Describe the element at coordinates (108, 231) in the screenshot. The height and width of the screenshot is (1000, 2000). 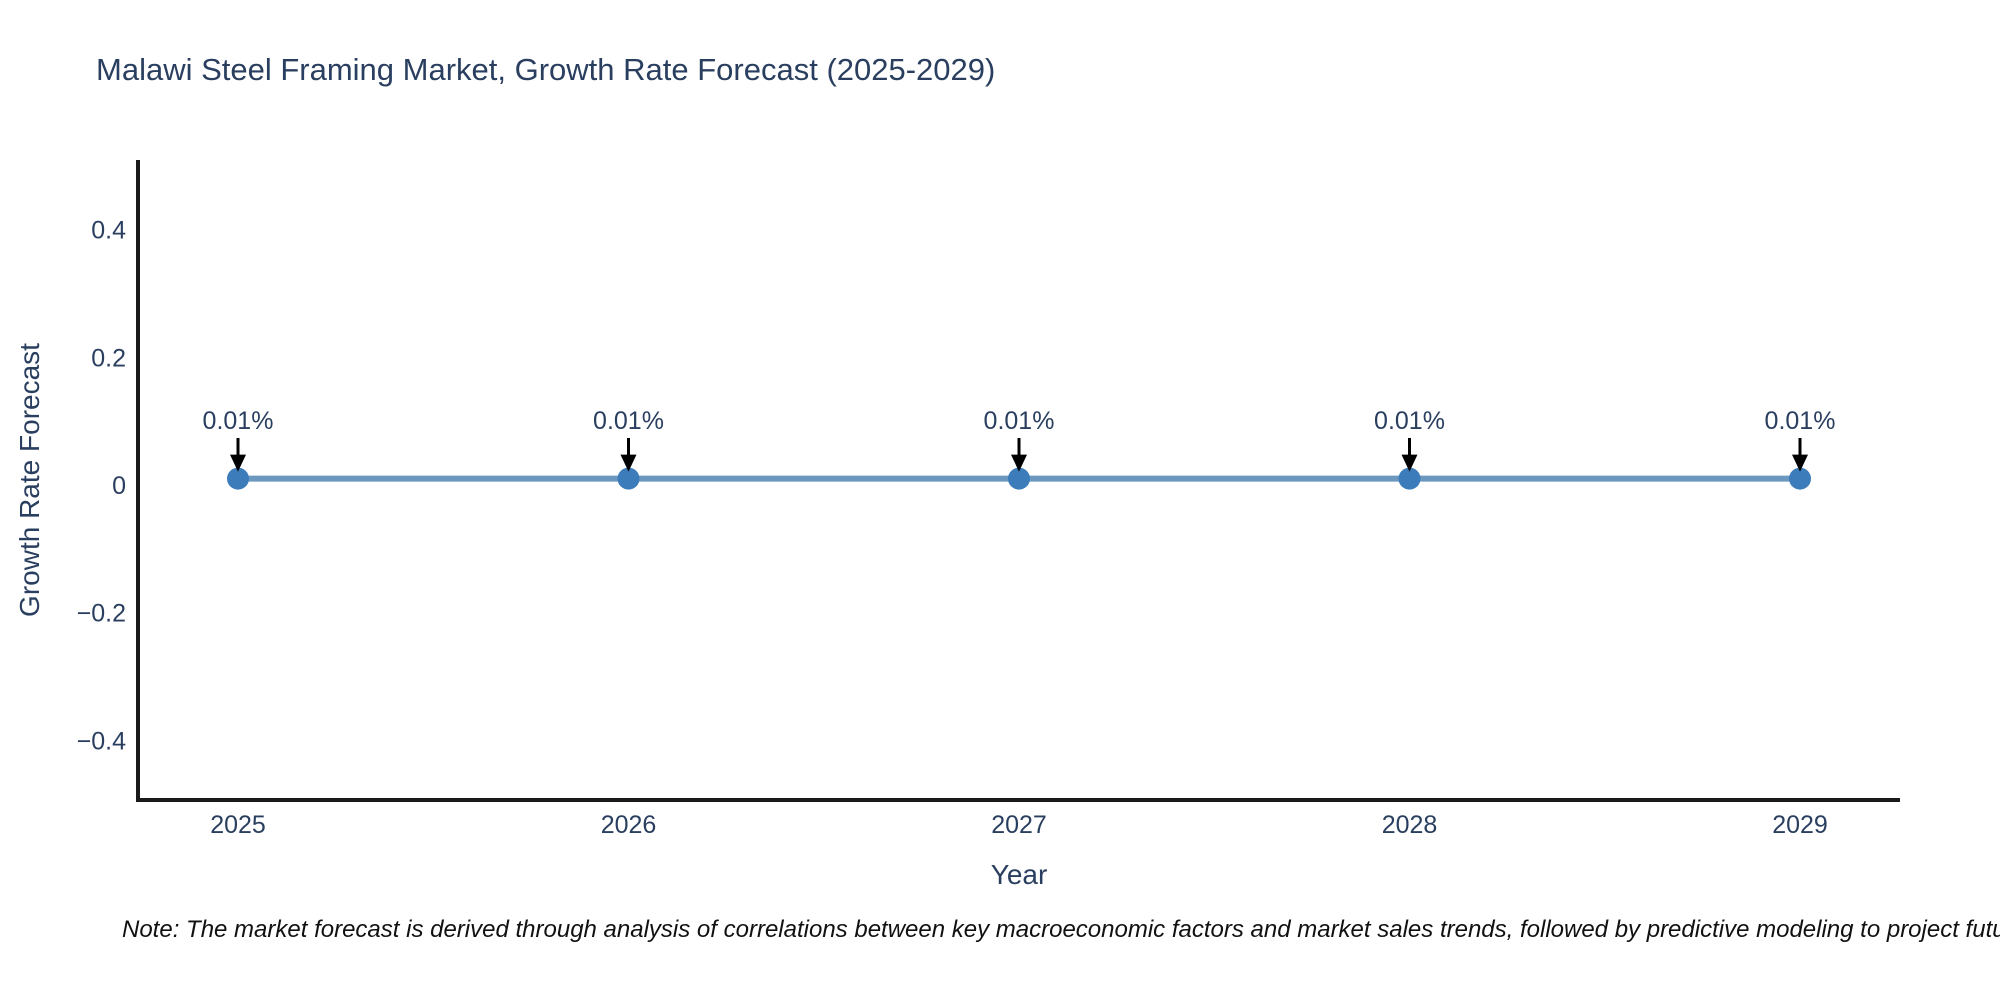
I see `y-tick-label: 0.4` at that location.